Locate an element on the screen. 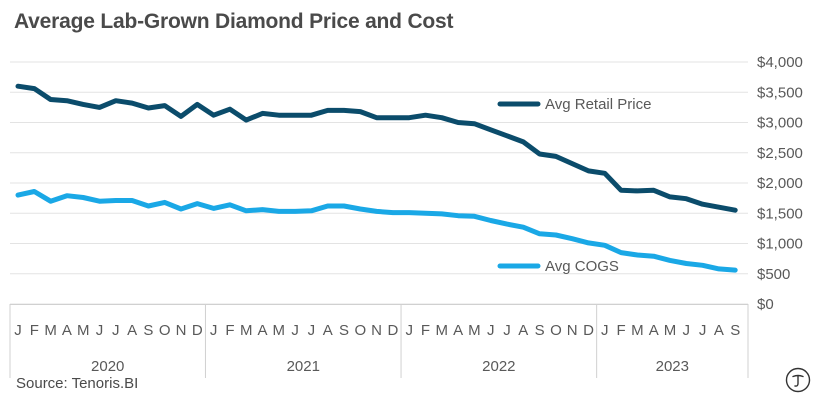 This screenshot has height=403, width=834. y-tick-label: $3,000 is located at coordinates (780, 123).